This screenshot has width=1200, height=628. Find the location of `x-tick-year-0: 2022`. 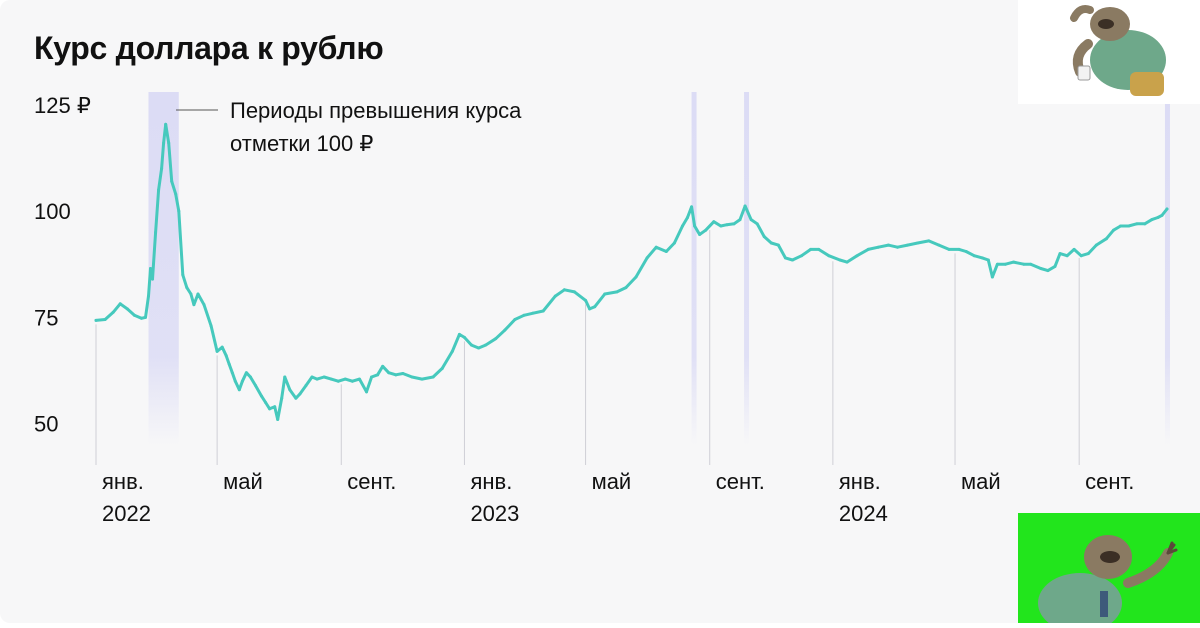

x-tick-year-0: 2022 is located at coordinates (126, 513).